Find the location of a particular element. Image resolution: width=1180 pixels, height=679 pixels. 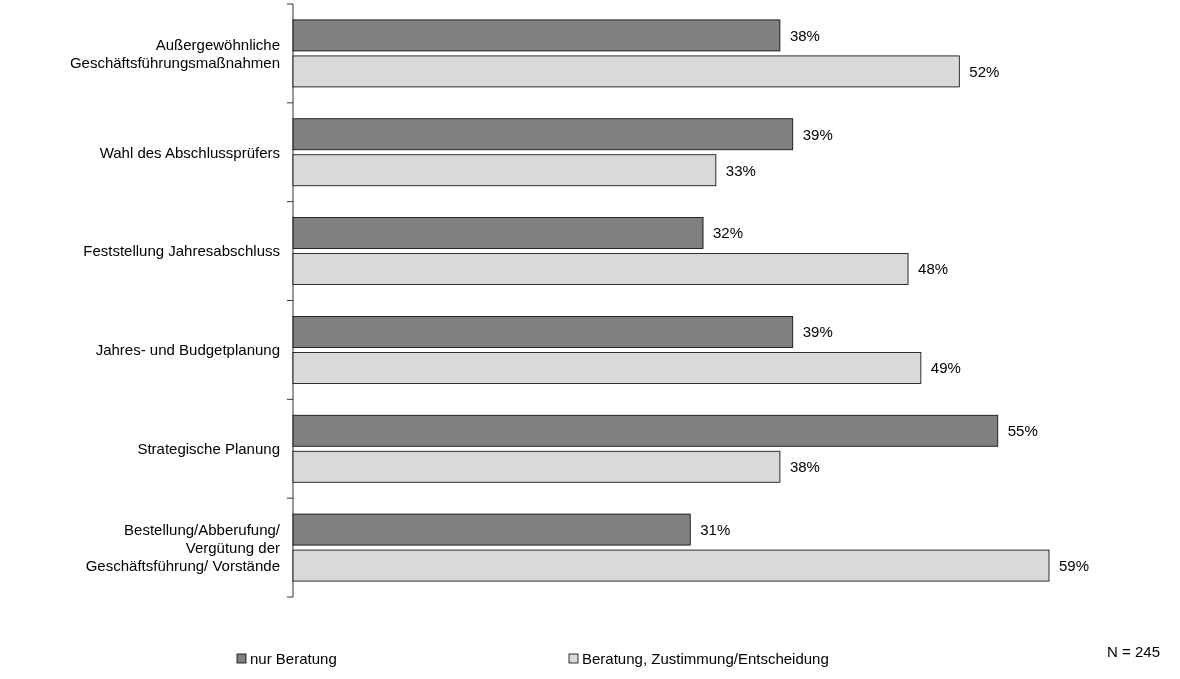

data-label: 48% is located at coordinates (933, 269).